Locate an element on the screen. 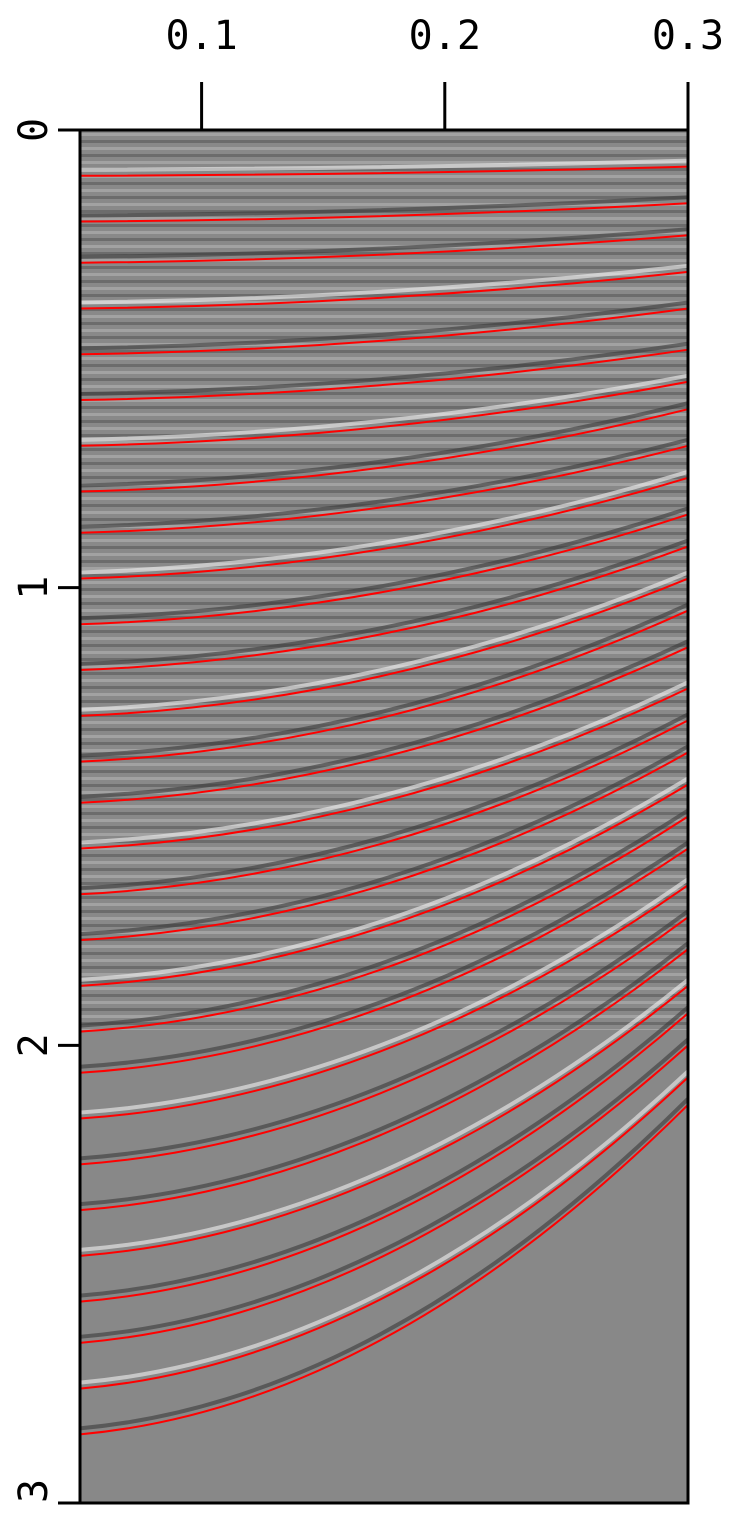 Image resolution: width=734 pixels, height=1521 pixels. x-tick-label: 0.2 is located at coordinates (445, 36).